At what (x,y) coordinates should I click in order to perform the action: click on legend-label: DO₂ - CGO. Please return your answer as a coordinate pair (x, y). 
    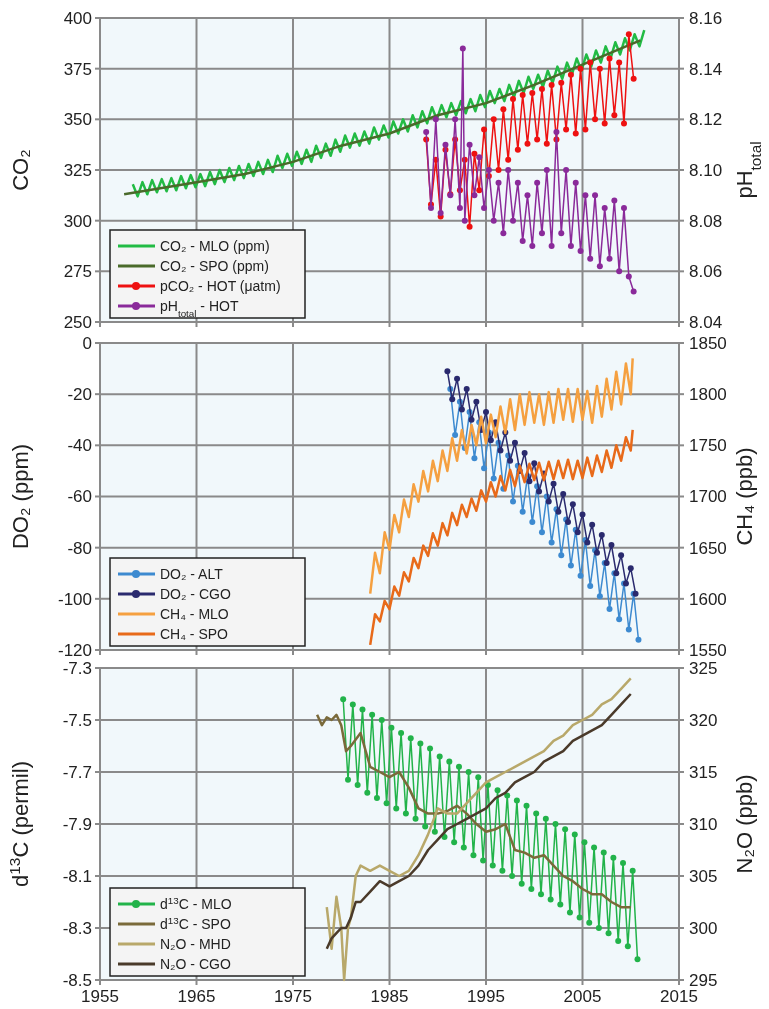
    Looking at the image, I should click on (195, 593).